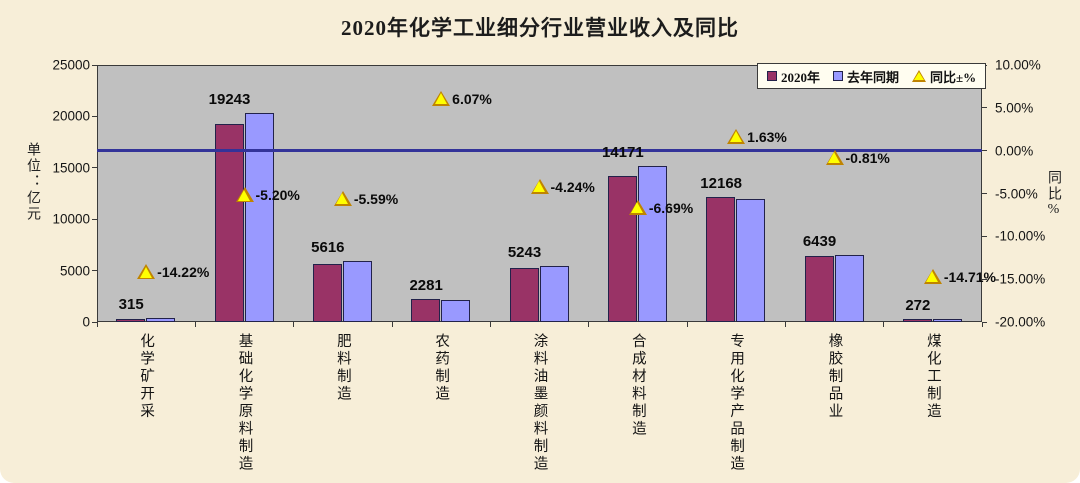 Image resolution: width=1080 pixels, height=483 pixels. What do you see at coordinates (74, 271) in the screenshot?
I see `y-tick-label-left: 5000` at bounding box center [74, 271].